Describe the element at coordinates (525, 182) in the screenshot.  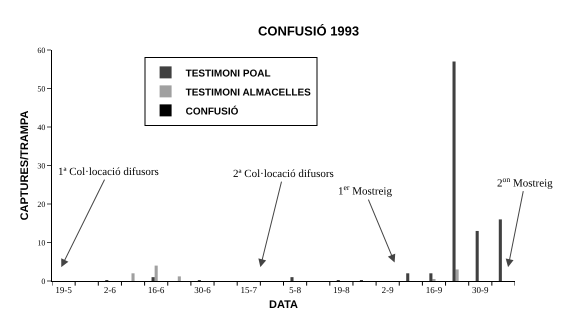
I see `annotation: 2$^{on}$ Mostreig` at that location.